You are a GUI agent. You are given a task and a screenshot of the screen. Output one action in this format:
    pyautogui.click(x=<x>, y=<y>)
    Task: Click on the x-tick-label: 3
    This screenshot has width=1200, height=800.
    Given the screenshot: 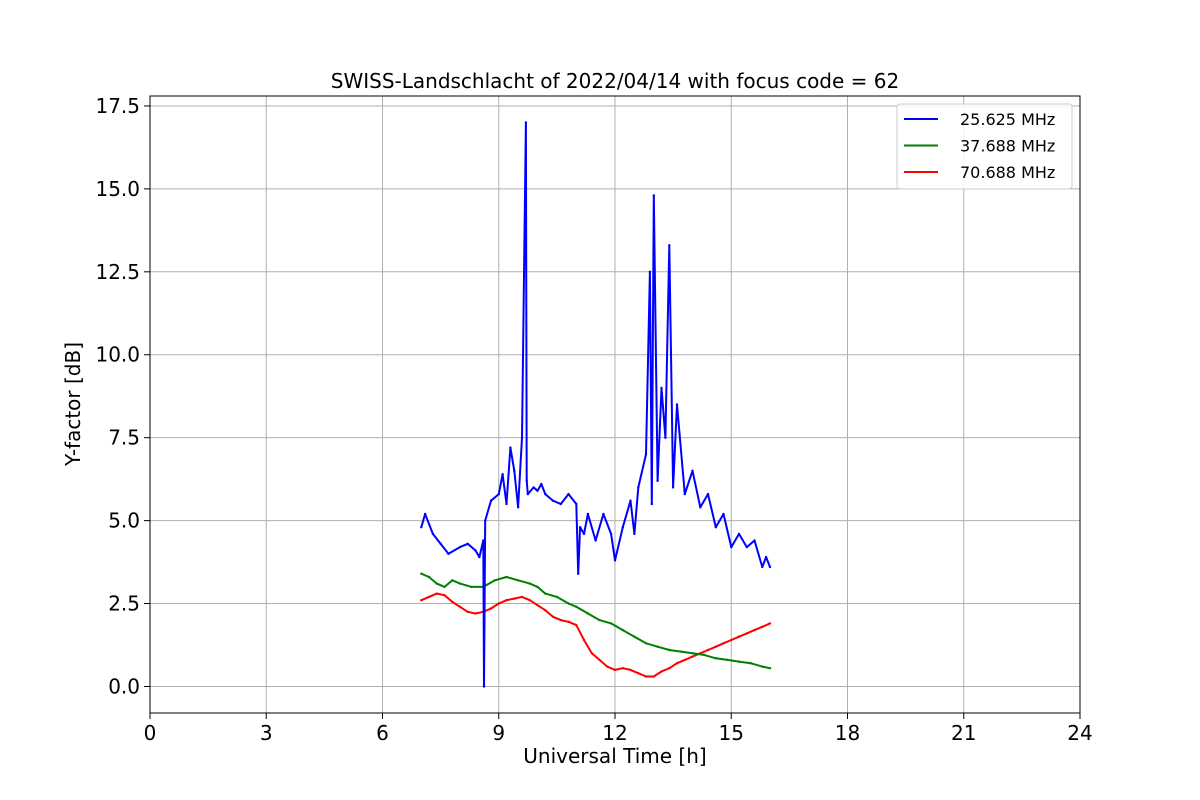 What is the action you would take?
    pyautogui.click(x=266, y=733)
    